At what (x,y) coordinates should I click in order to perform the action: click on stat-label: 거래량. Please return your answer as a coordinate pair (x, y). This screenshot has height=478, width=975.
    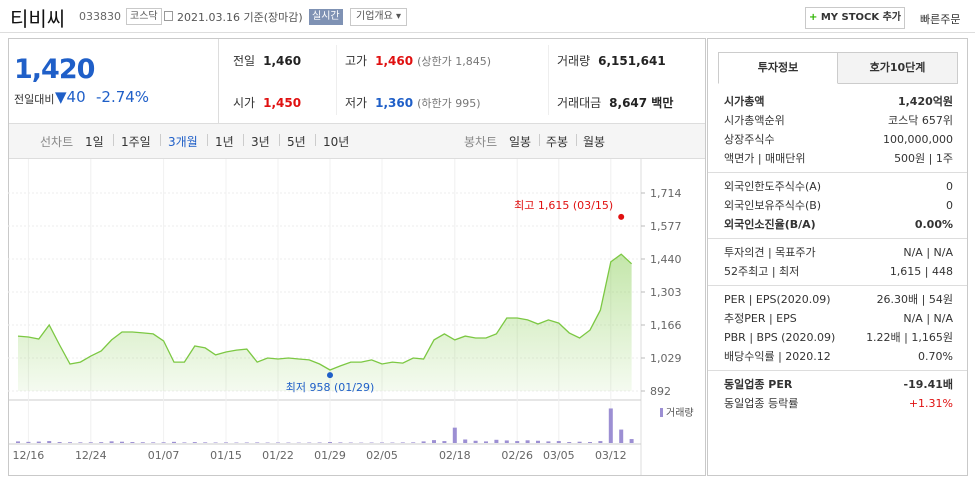
    Looking at the image, I should click on (574, 61).